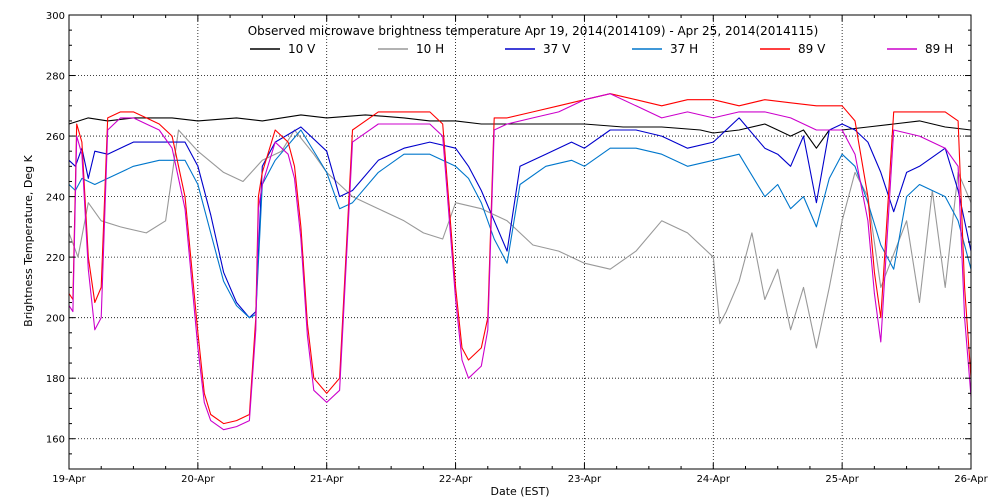 The height and width of the screenshot is (500, 1000). I want to click on y-tick-label: 260, so click(55, 137).